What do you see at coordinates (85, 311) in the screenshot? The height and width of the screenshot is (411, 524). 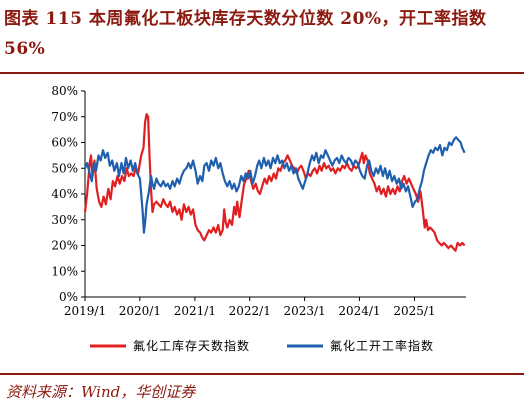 I see `x-tick-label: 2019/1` at bounding box center [85, 311].